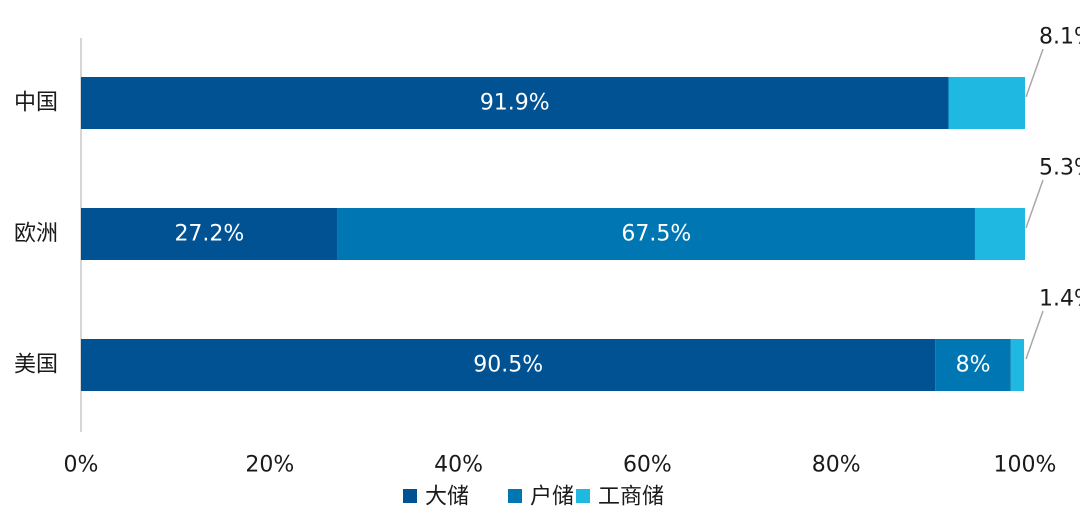 The height and width of the screenshot is (520, 1080). I want to click on bar-cat2-series0, so click(508, 365).